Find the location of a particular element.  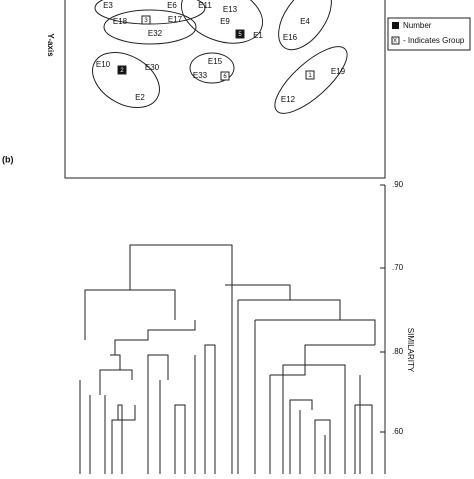

legend-box is located at coordinates (429, 34).